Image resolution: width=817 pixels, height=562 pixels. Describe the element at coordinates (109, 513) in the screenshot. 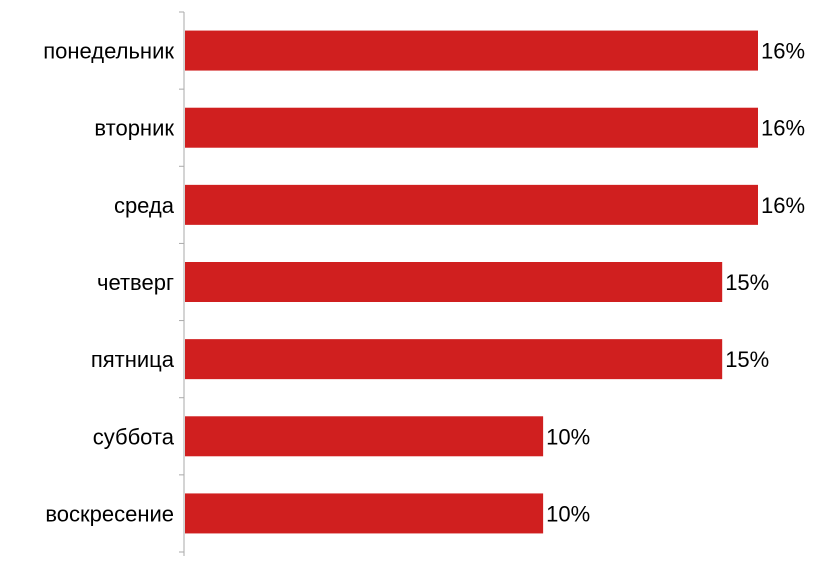

I see `category-label: воскресение` at that location.